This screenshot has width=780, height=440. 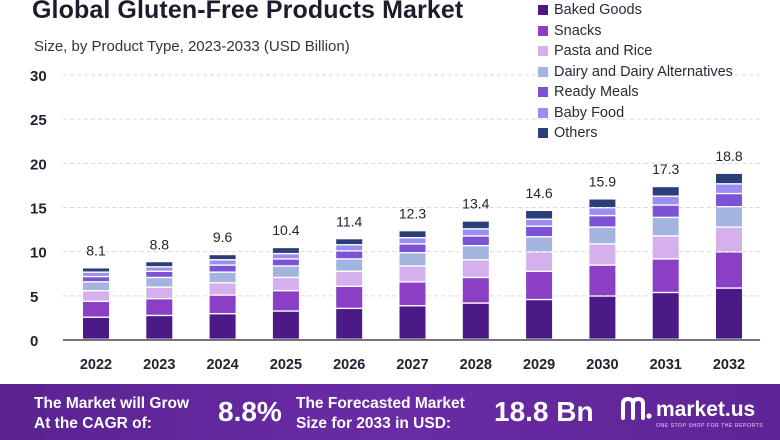 I want to click on cagr-caption-line1: The Market will Grow, so click(x=112, y=403).